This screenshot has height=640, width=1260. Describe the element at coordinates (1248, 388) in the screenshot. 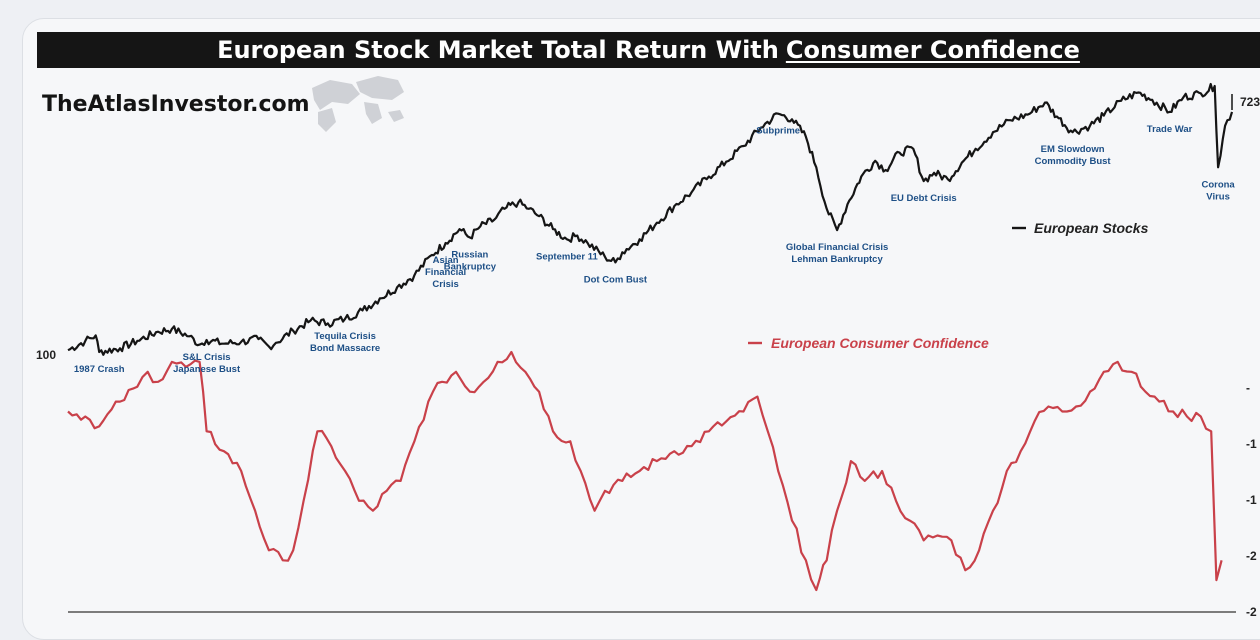

I see `right-axis-tick-0: -` at that location.